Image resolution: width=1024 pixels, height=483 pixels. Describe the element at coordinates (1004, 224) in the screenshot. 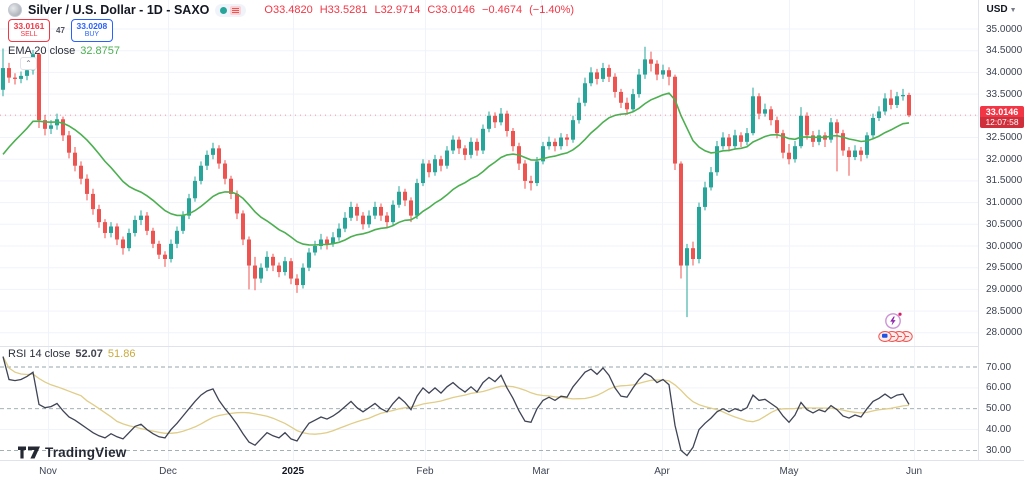

I see `price-axis-label: 30.5000` at that location.